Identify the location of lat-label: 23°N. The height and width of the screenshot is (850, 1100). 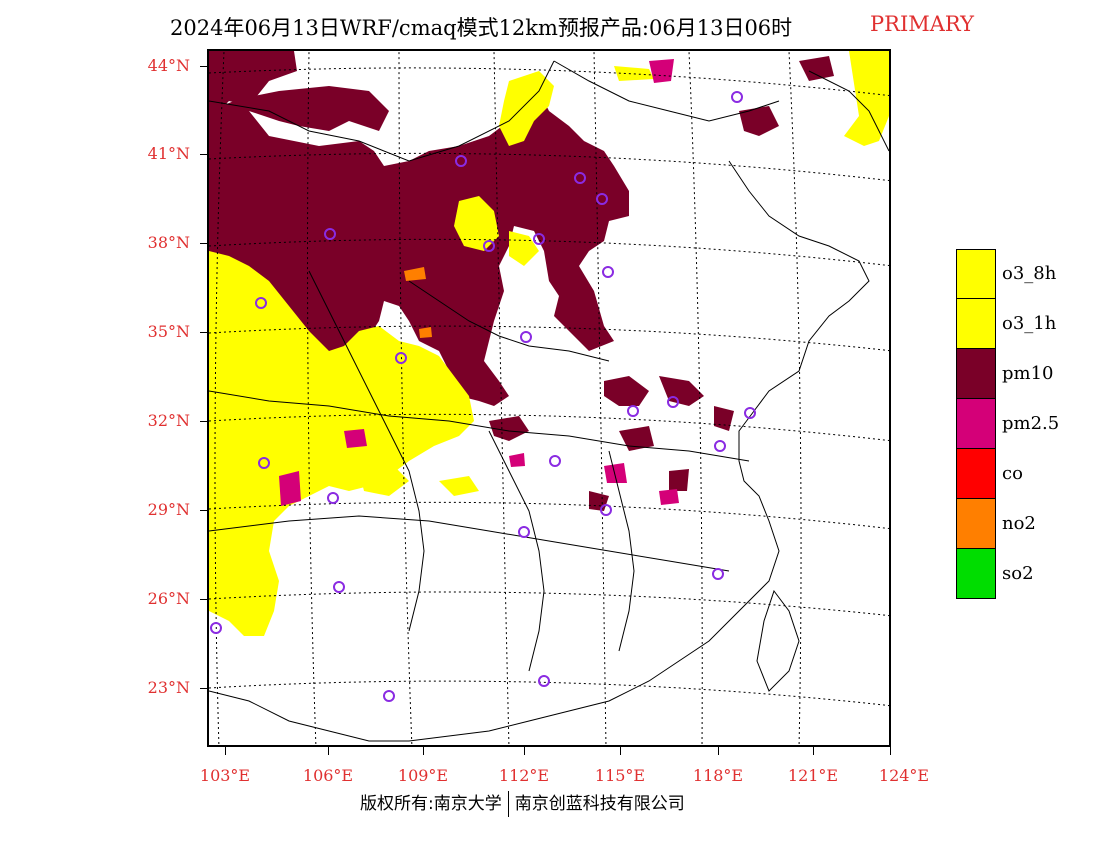
(168, 687).